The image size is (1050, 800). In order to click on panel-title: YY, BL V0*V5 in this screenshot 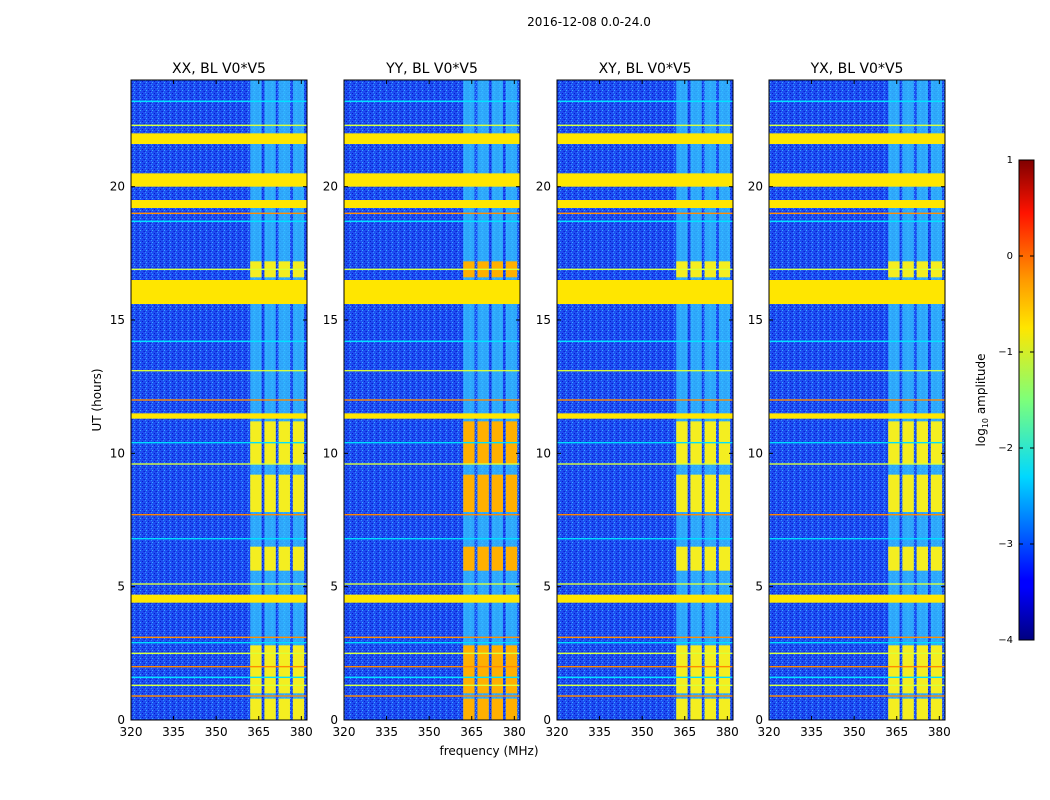, I will do `click(431, 69)`.